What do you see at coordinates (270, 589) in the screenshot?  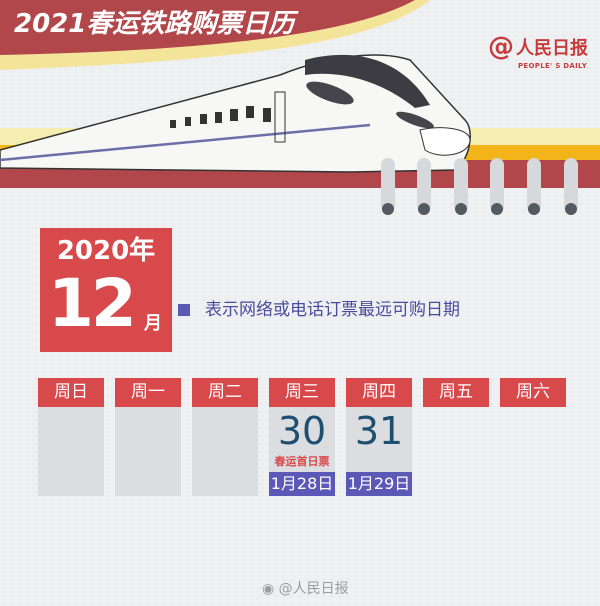 I see `weibo-icon: ◉` at bounding box center [270, 589].